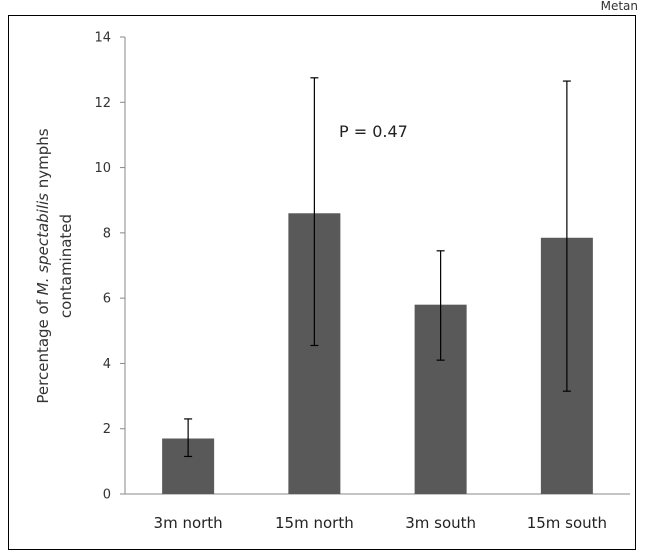 This screenshot has width=648, height=550. Describe the element at coordinates (107, 495) in the screenshot. I see `y-tick-label: 0` at that location.